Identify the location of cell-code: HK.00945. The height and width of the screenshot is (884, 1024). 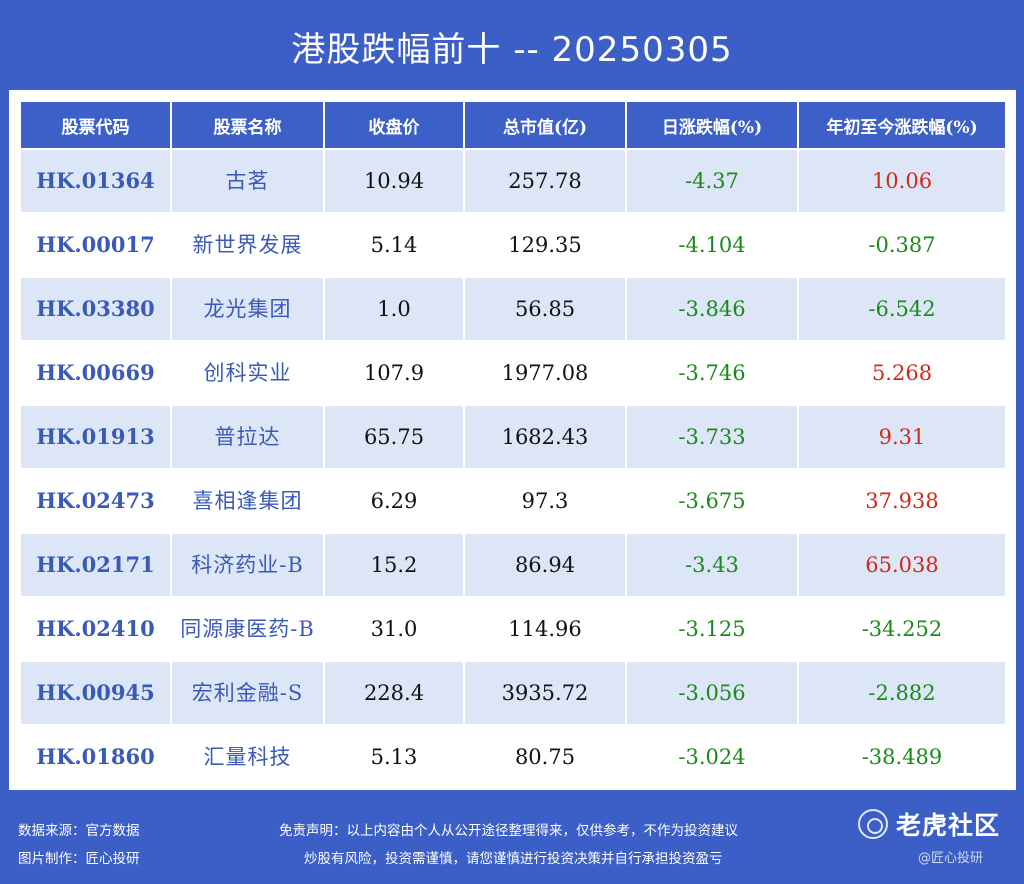
(95, 693).